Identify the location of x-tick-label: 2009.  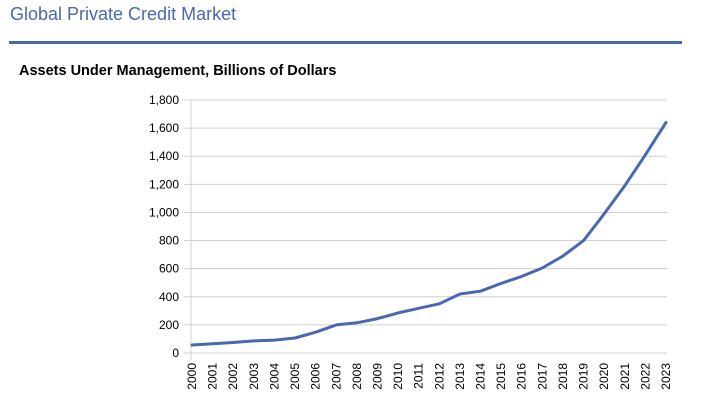
(377, 376).